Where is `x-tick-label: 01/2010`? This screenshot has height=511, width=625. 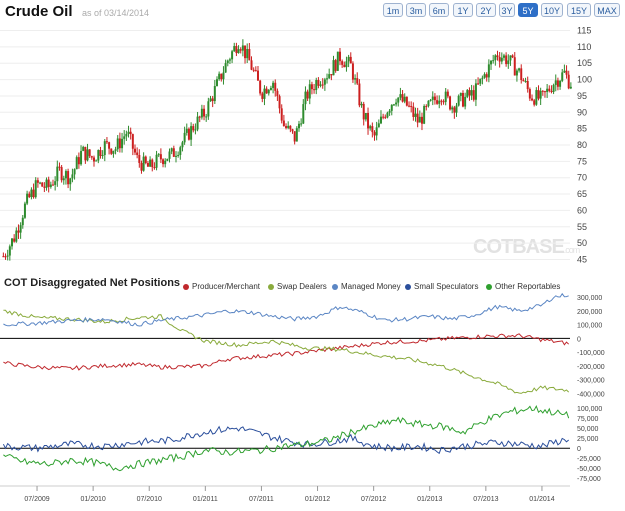 x-tick-label: 01/2010 is located at coordinates (92, 499).